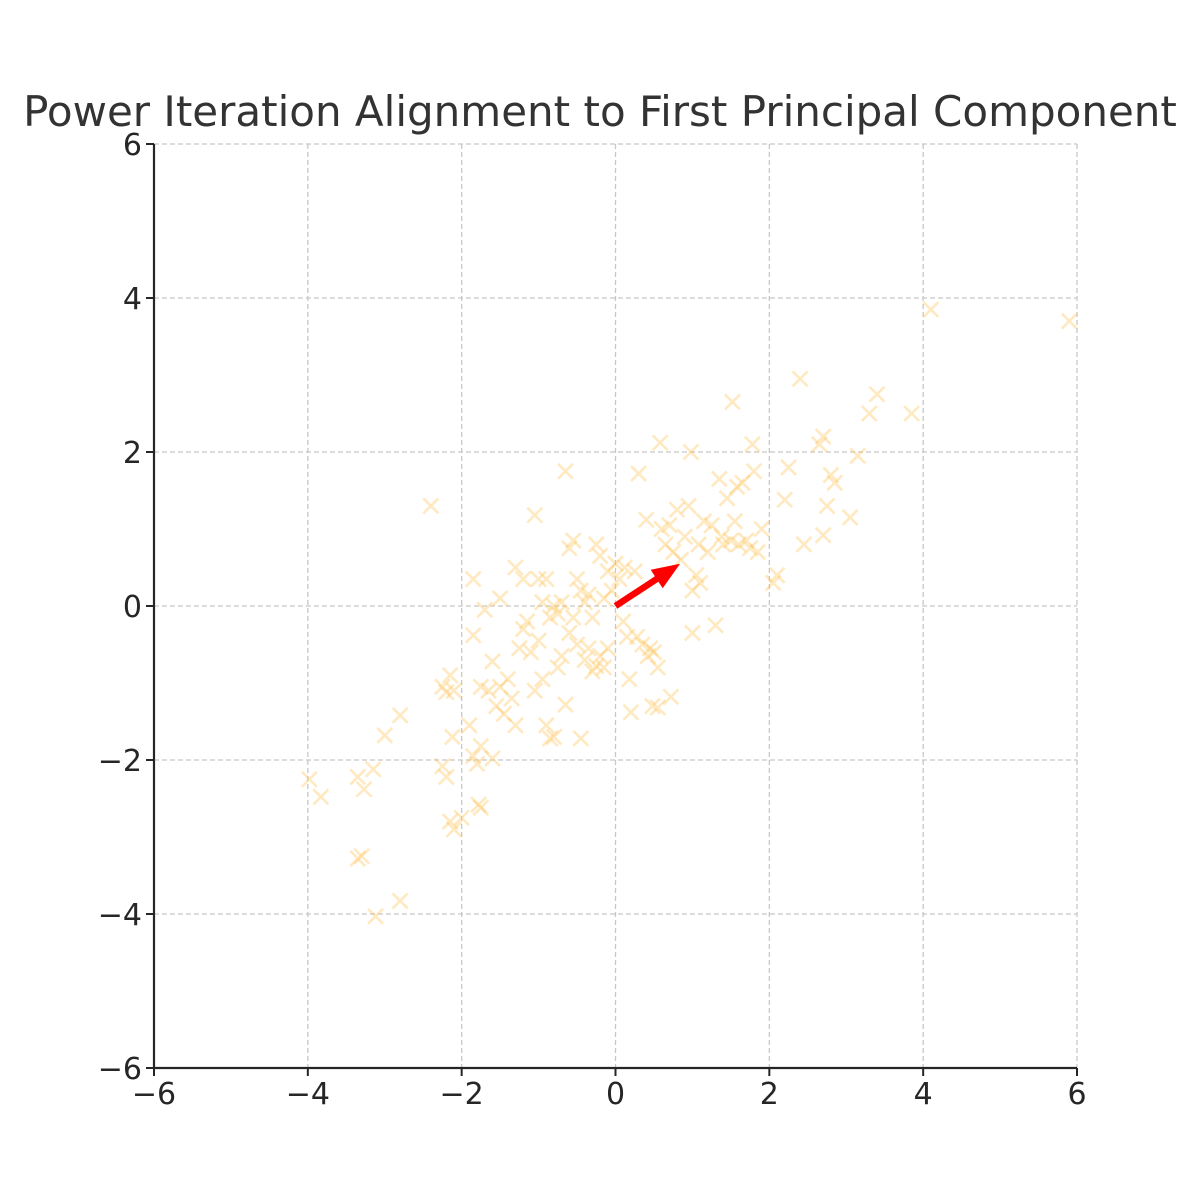 The height and width of the screenshot is (1200, 1200). Describe the element at coordinates (308, 1094) in the screenshot. I see `x-tick-label: −4` at that location.